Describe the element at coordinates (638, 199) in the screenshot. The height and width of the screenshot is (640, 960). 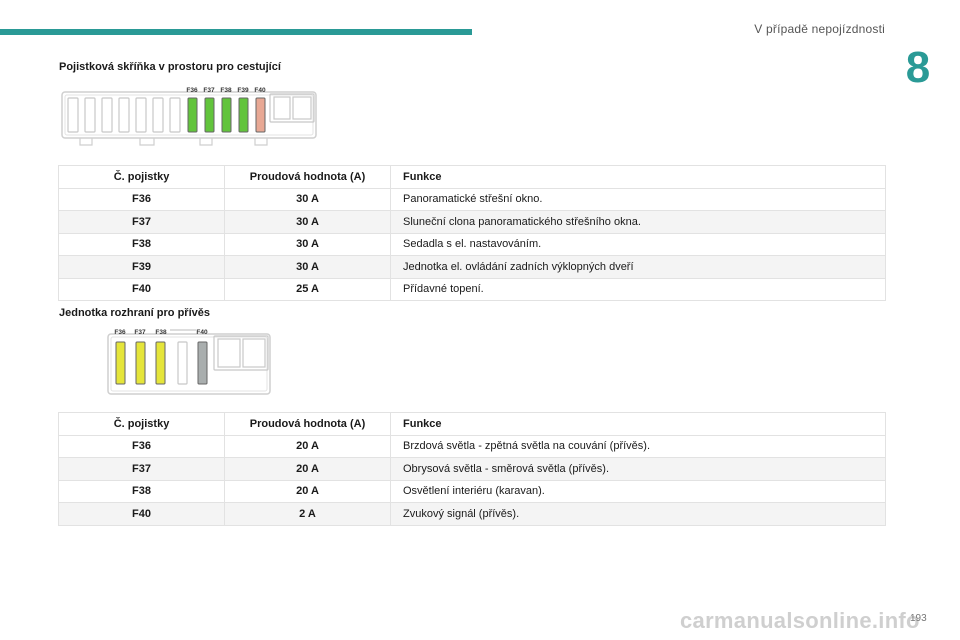
I see `fuse-function: Panoramatické střešní okno.` at that location.